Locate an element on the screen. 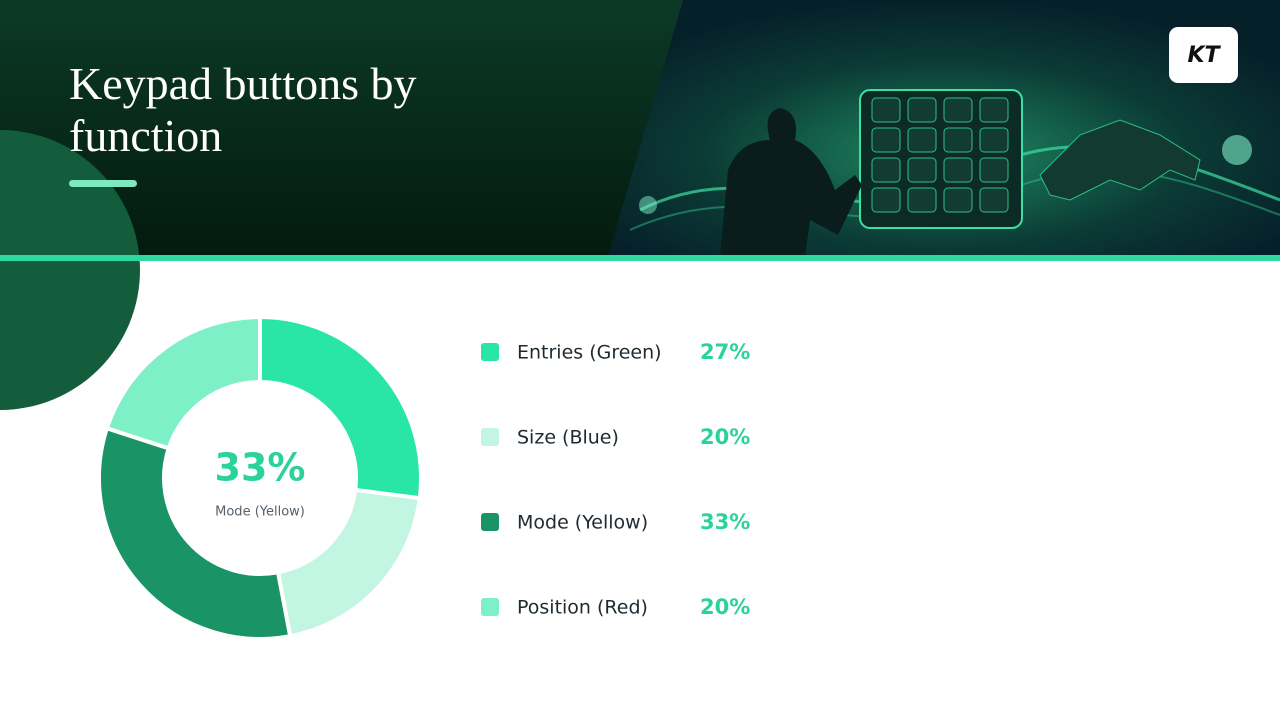 The height and width of the screenshot is (720, 1280). legend-label: Position (Red) is located at coordinates (582, 608).